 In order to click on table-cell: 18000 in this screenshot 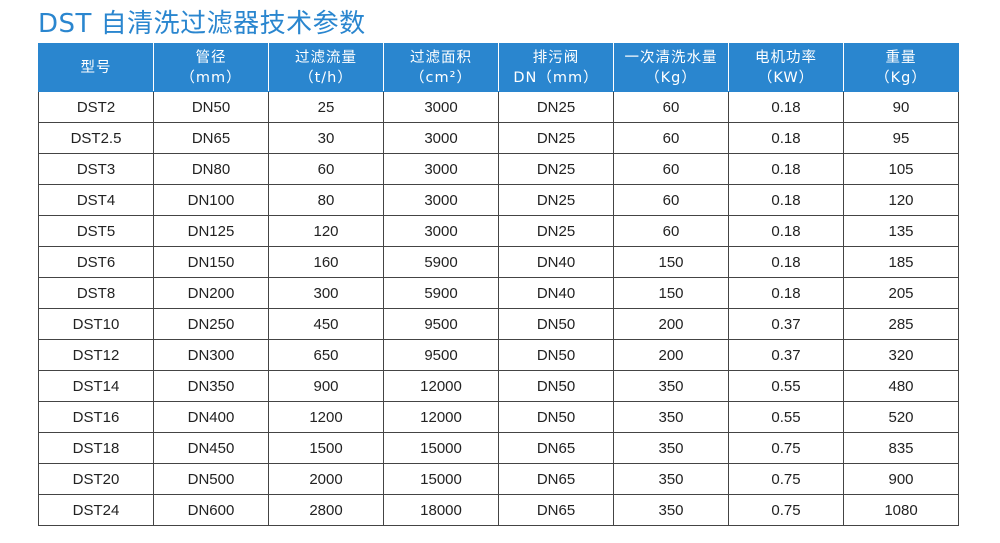, I will do `click(441, 510)`.